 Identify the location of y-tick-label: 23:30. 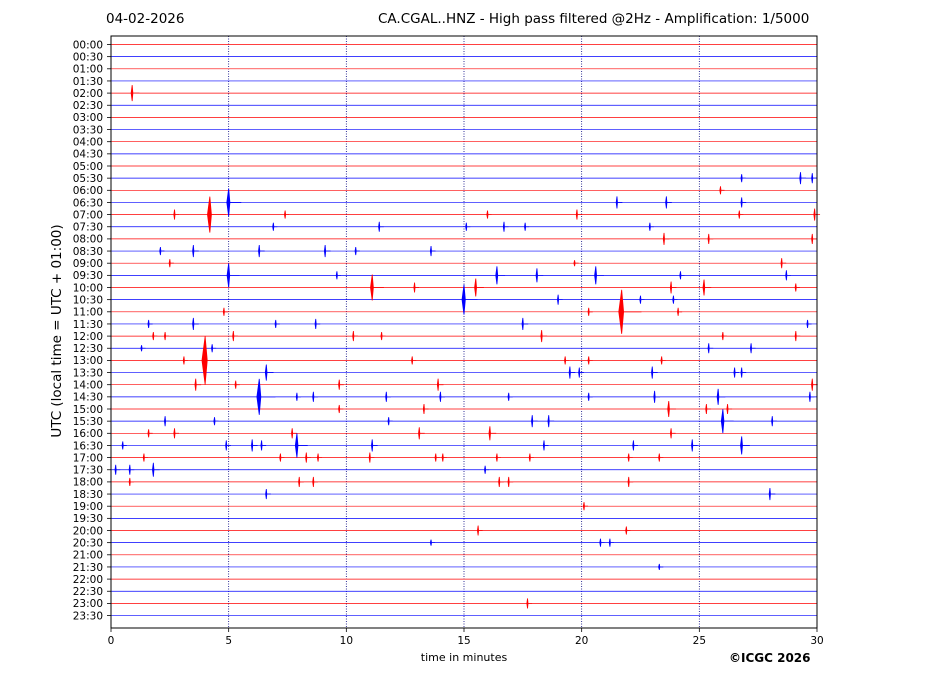
(88, 616).